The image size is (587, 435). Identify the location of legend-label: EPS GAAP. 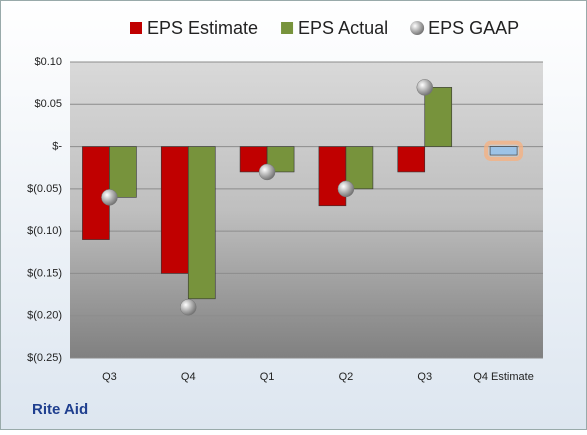
(473, 28).